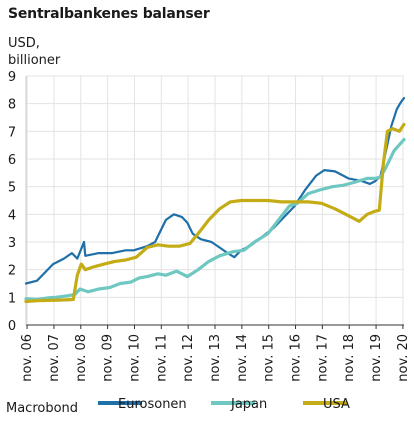 Image resolution: width=414 pixels, height=426 pixels. What do you see at coordinates (109, 14) in the screenshot?
I see `chart-title: Sentralbankenes balanser` at bounding box center [109, 14].